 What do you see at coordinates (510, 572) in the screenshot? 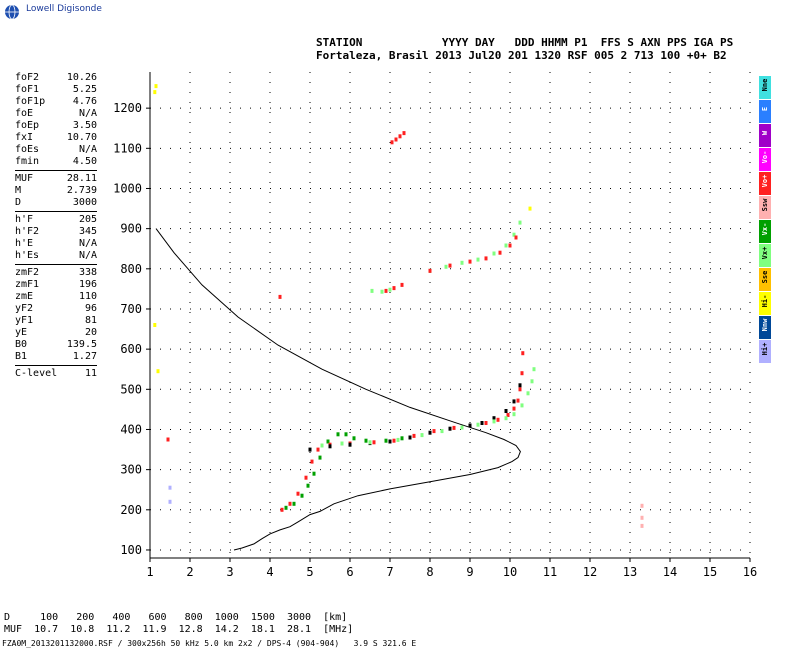
I see `x-tick-label: 10` at bounding box center [510, 572].